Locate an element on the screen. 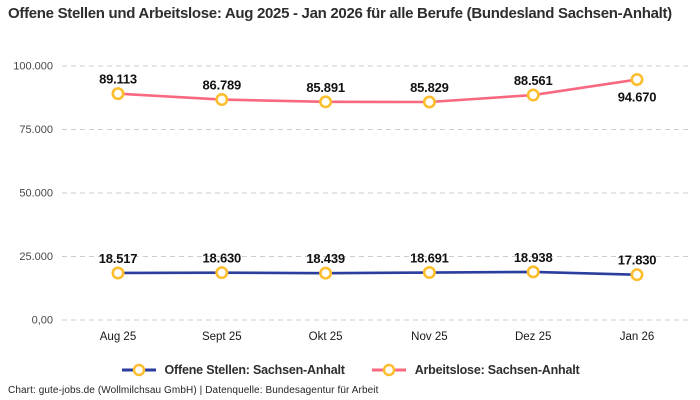 Image resolution: width=700 pixels, height=400 pixels. legend-item-offene-stellen: Offene Stellen: Sachsen-Anhalt is located at coordinates (233, 370).